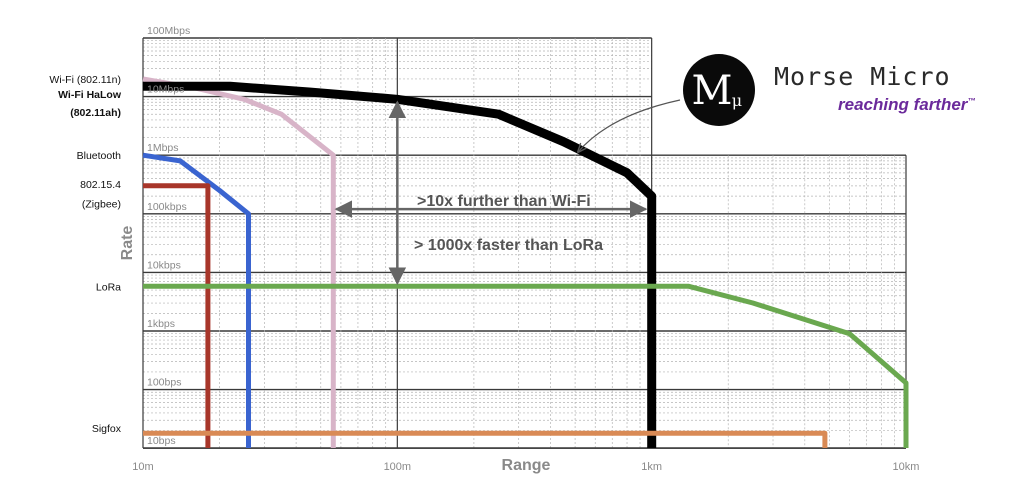  Describe the element at coordinates (108, 287) in the screenshot. I see `series-label: LoRa` at that location.